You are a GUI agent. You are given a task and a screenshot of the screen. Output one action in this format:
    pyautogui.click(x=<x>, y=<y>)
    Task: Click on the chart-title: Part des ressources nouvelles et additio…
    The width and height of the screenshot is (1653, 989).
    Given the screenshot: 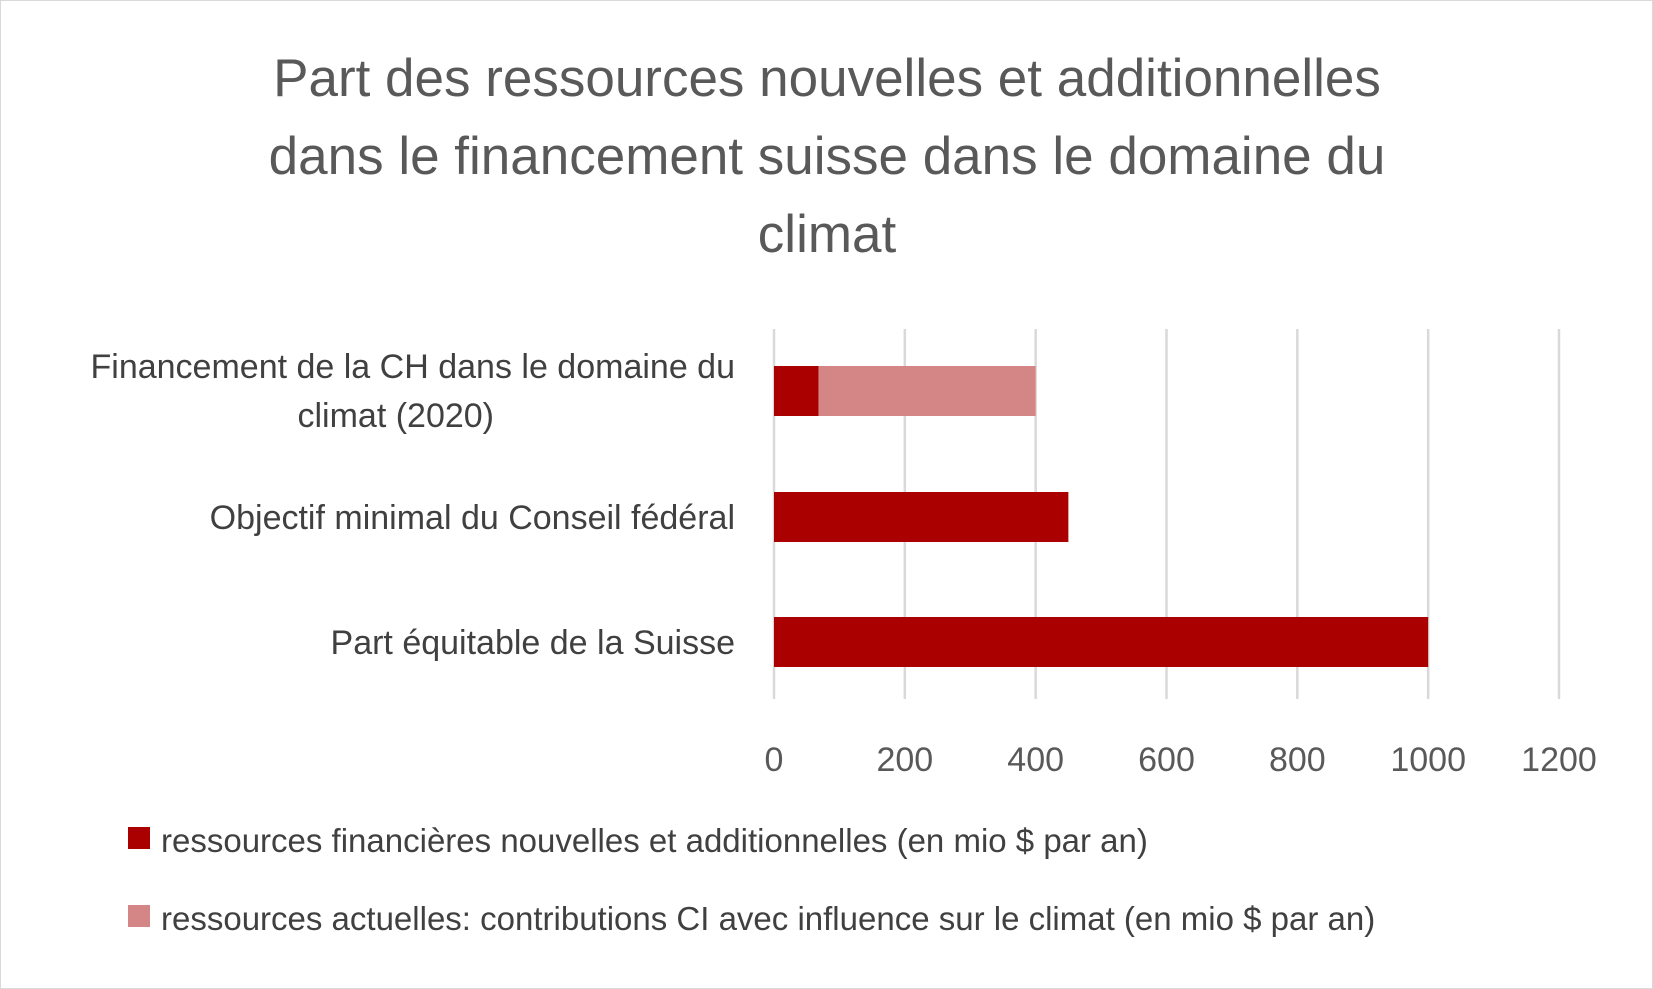 What is the action you would take?
    pyautogui.click(x=827, y=156)
    